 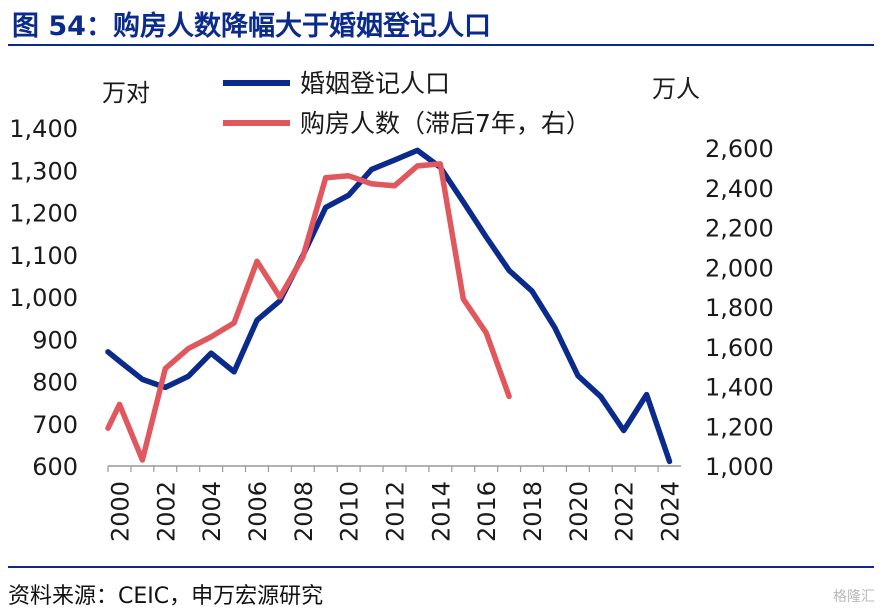 What do you see at coordinates (625, 511) in the screenshot?
I see `x-tick-label: 2022` at bounding box center [625, 511].